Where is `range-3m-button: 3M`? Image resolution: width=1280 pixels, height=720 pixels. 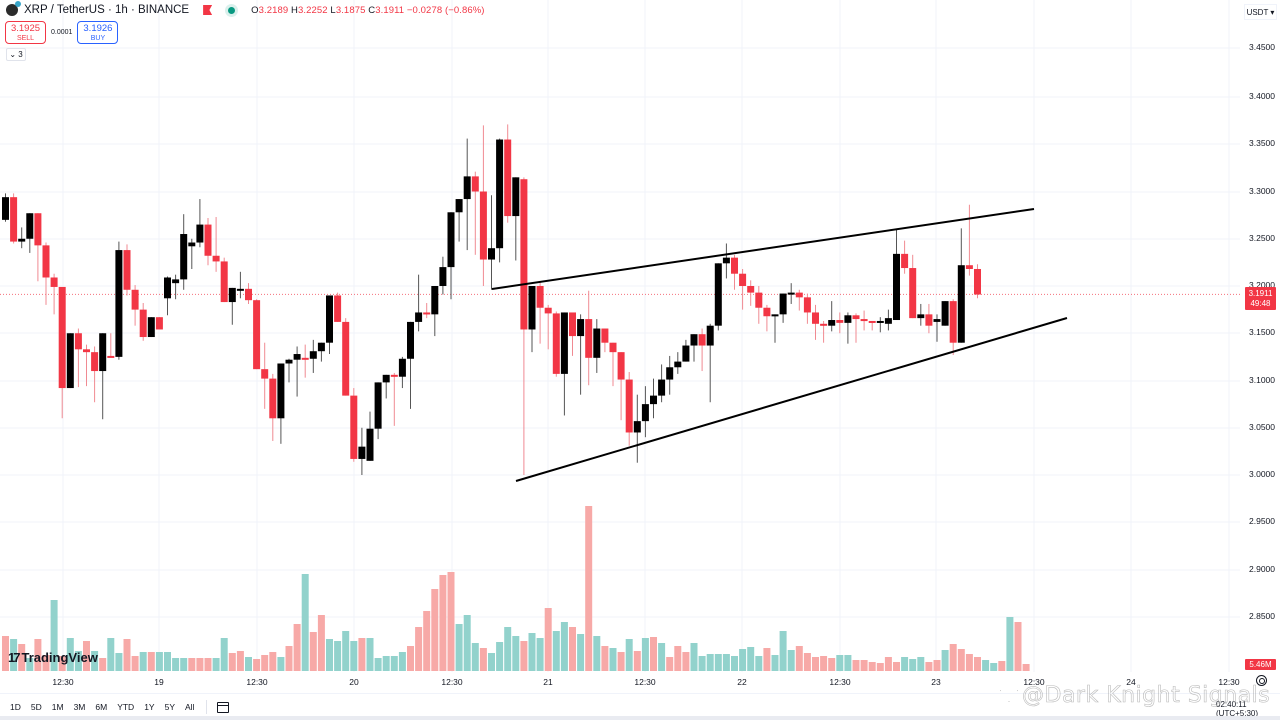
range-3m-button: 3M is located at coordinates (79, 707).